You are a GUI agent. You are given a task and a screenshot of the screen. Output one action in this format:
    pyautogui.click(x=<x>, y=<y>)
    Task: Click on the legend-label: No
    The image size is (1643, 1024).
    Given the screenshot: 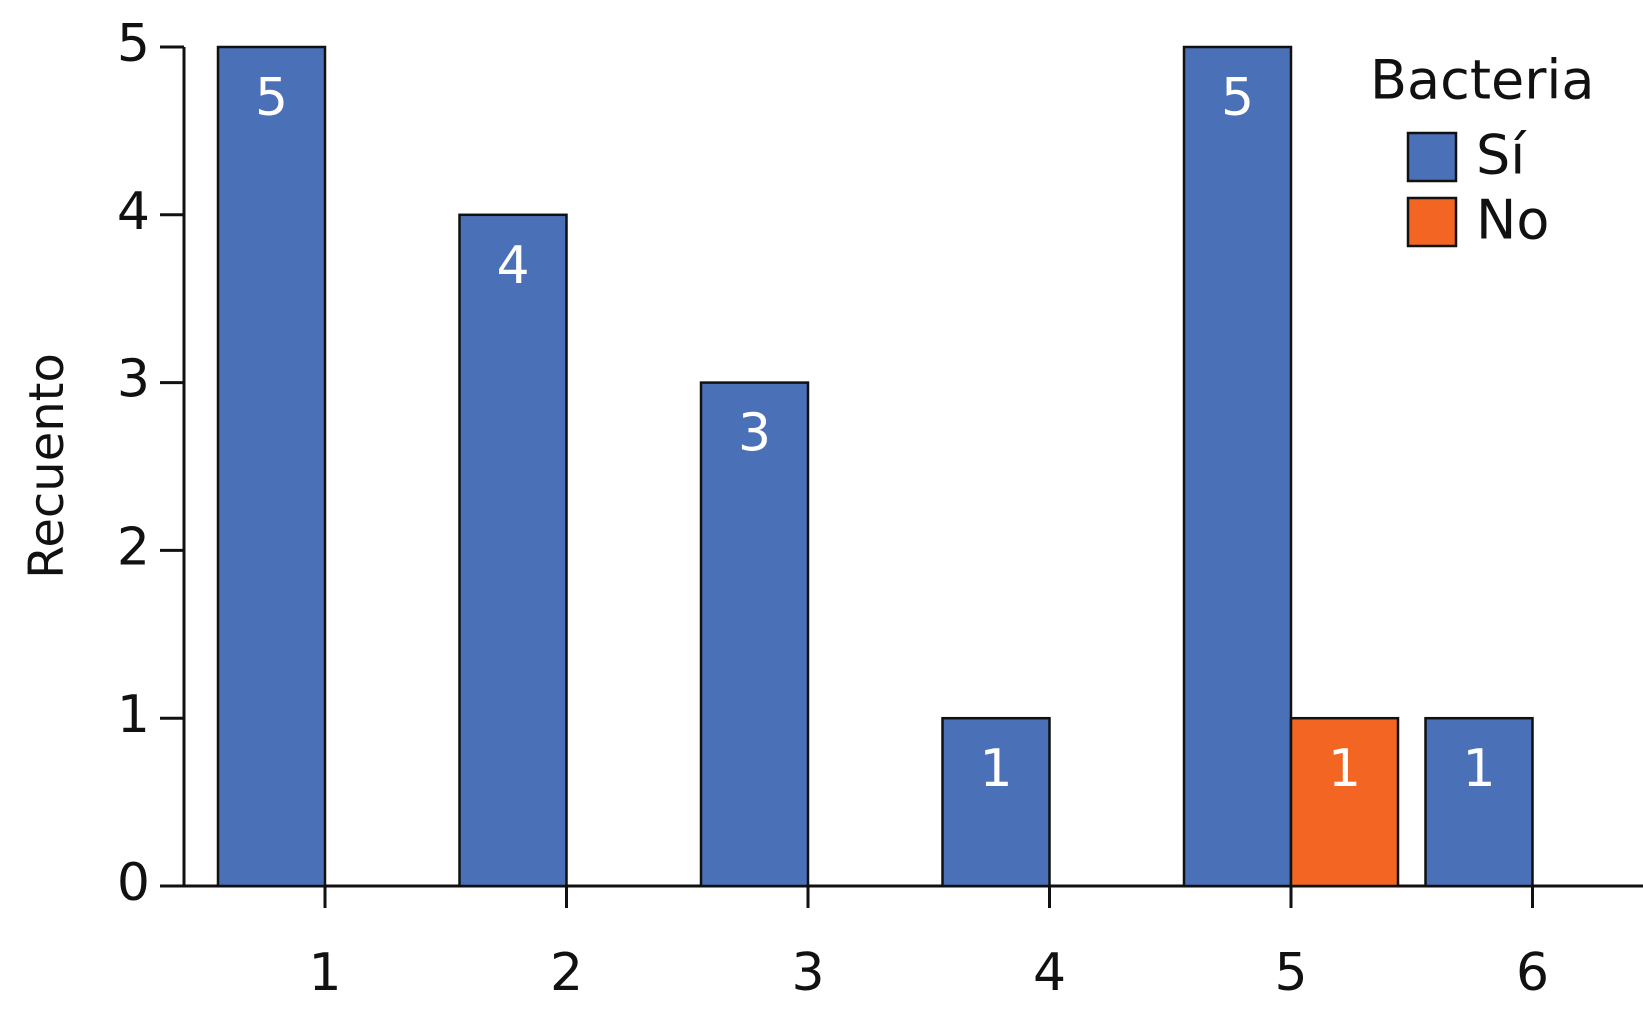 What is the action you would take?
    pyautogui.click(x=1512, y=220)
    